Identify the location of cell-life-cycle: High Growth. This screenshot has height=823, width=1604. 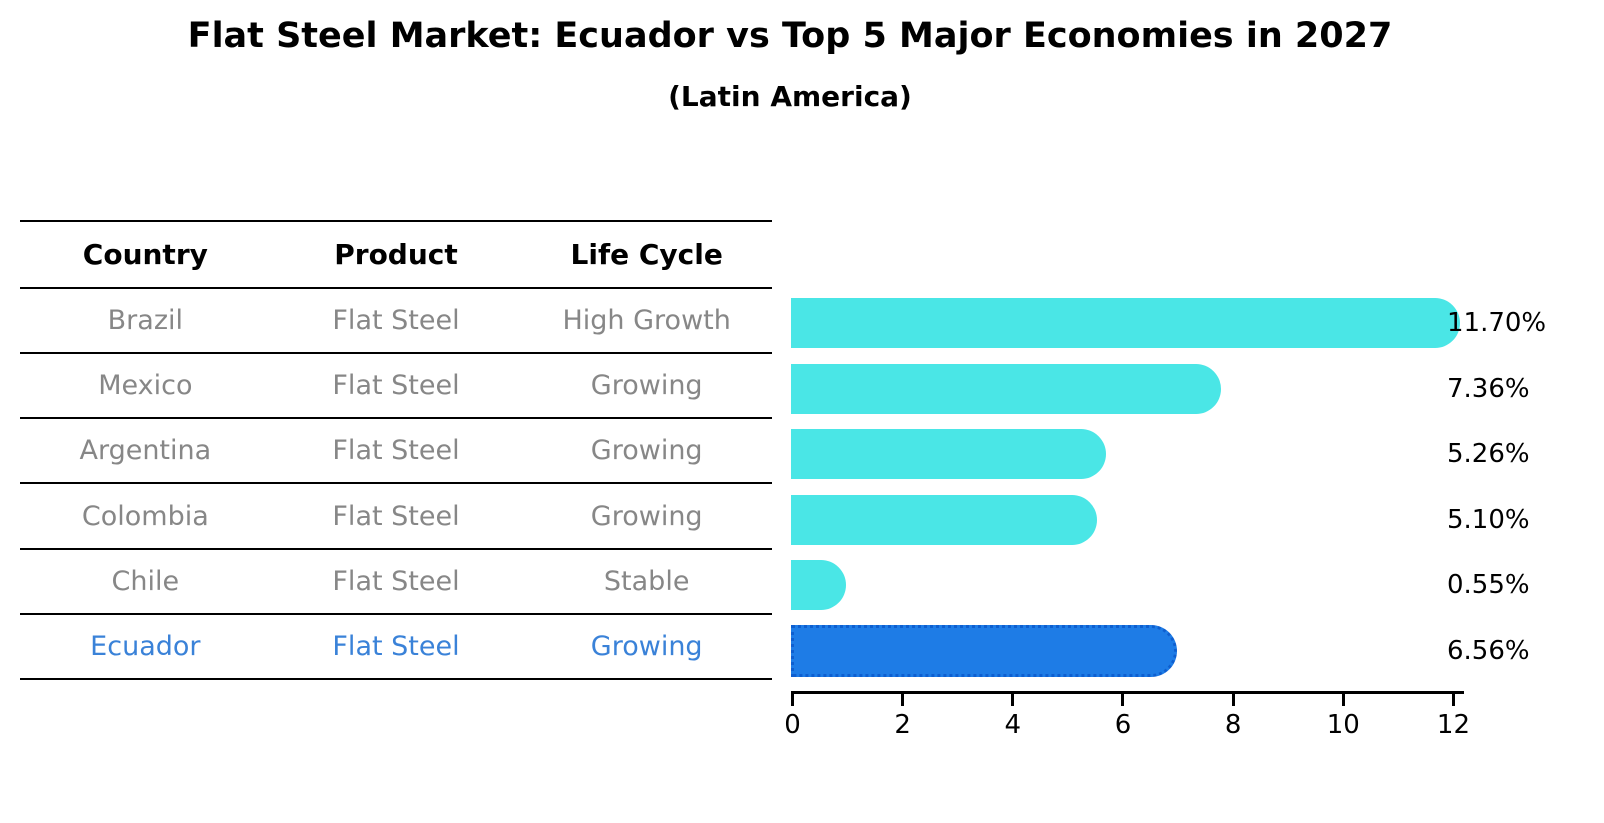
(646, 320).